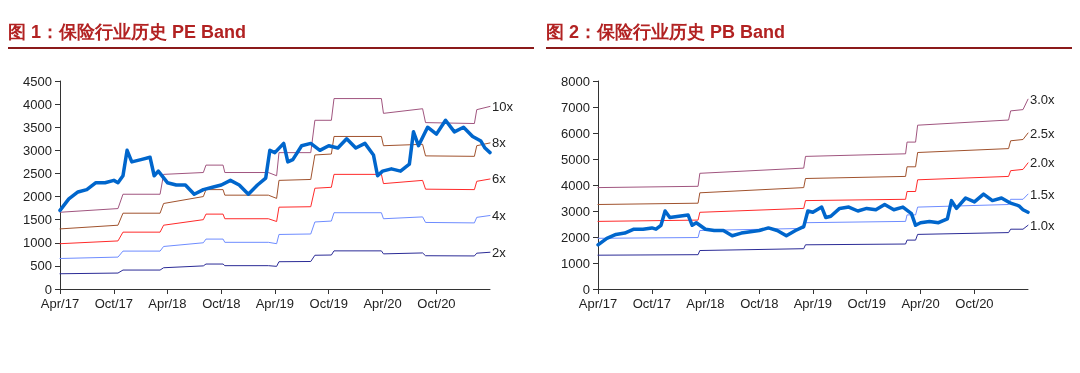 The height and width of the screenshot is (373, 1080). What do you see at coordinates (575, 81) in the screenshot?
I see `y-tick-label: 8000` at bounding box center [575, 81].